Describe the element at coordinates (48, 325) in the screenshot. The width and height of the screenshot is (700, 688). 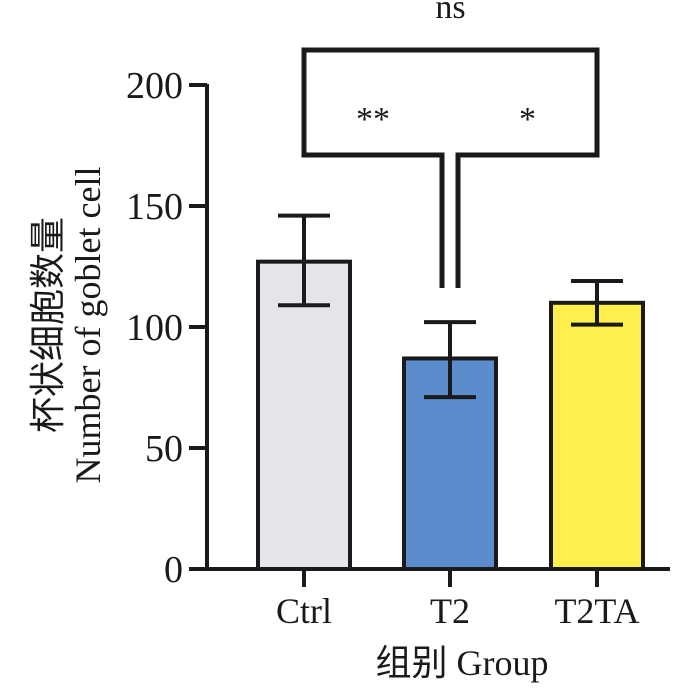
I see `y-axis-title-cn: 杯状细胞数量` at that location.